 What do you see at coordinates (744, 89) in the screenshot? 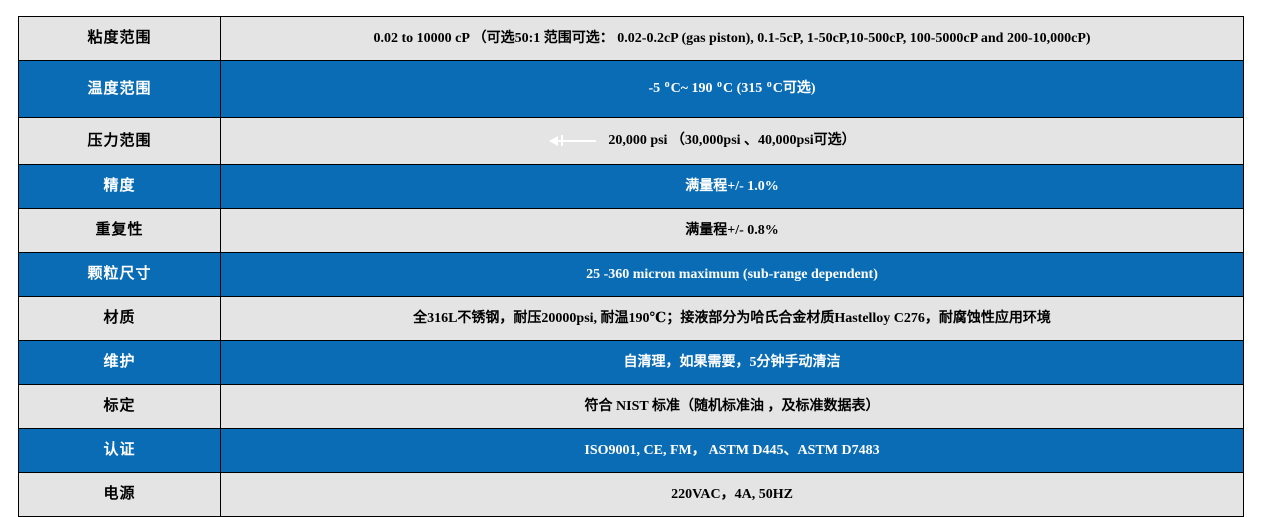
I see `temp-part-3: C (315` at bounding box center [744, 89].